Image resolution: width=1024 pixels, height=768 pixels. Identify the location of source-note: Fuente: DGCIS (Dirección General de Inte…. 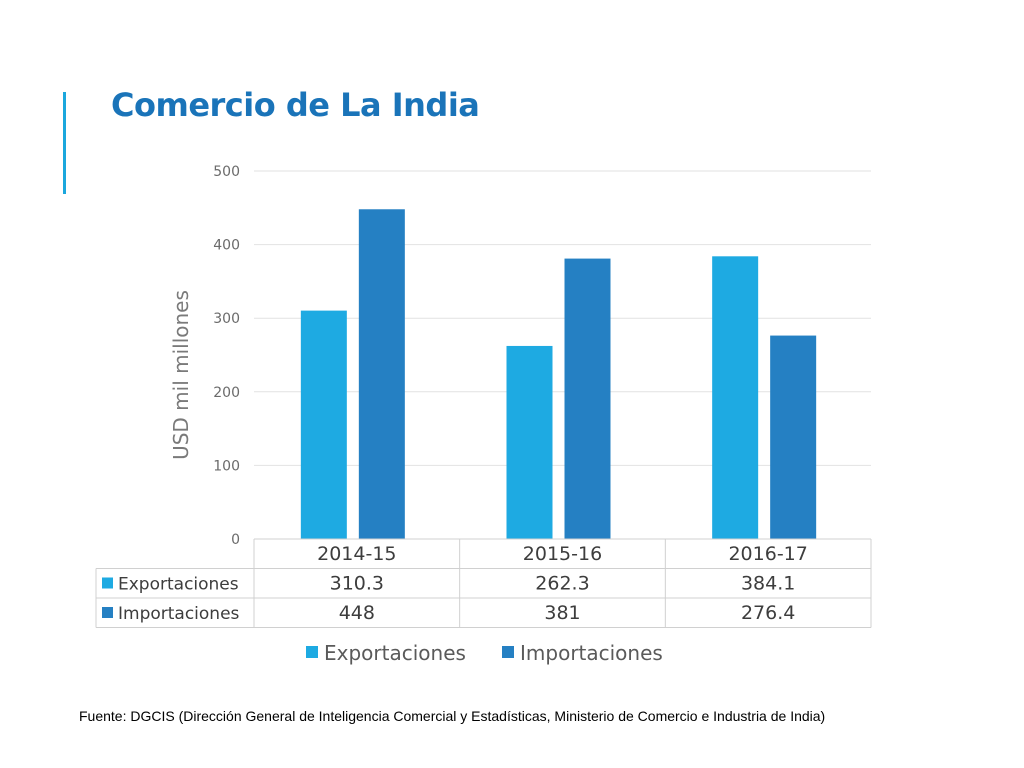
(452, 716).